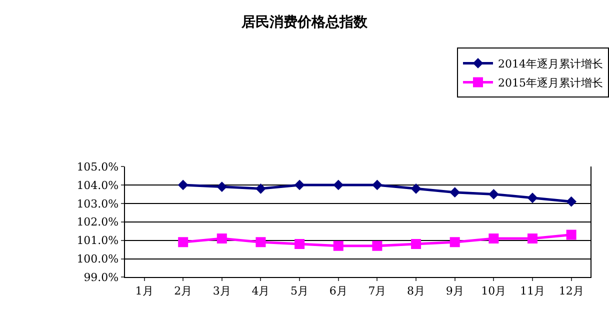  What do you see at coordinates (144, 291) in the screenshot?
I see `x-tick-label: 1月` at bounding box center [144, 291].